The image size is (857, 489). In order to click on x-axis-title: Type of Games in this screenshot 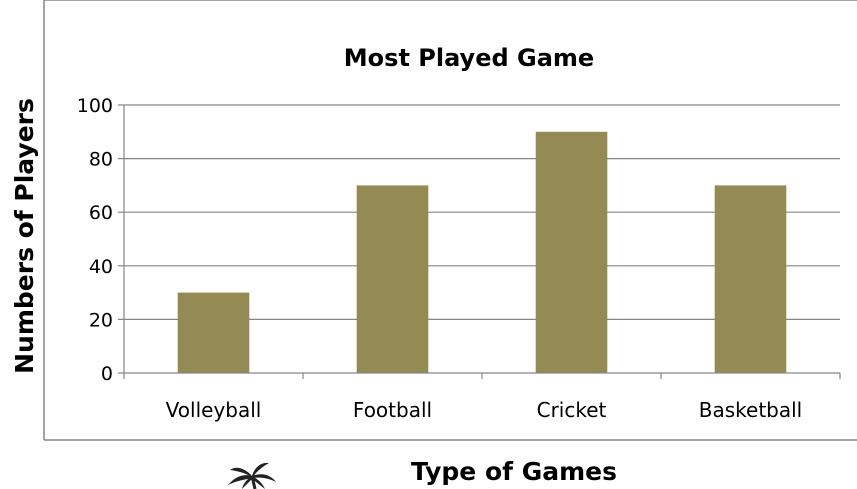, I will do `click(514, 471)`.